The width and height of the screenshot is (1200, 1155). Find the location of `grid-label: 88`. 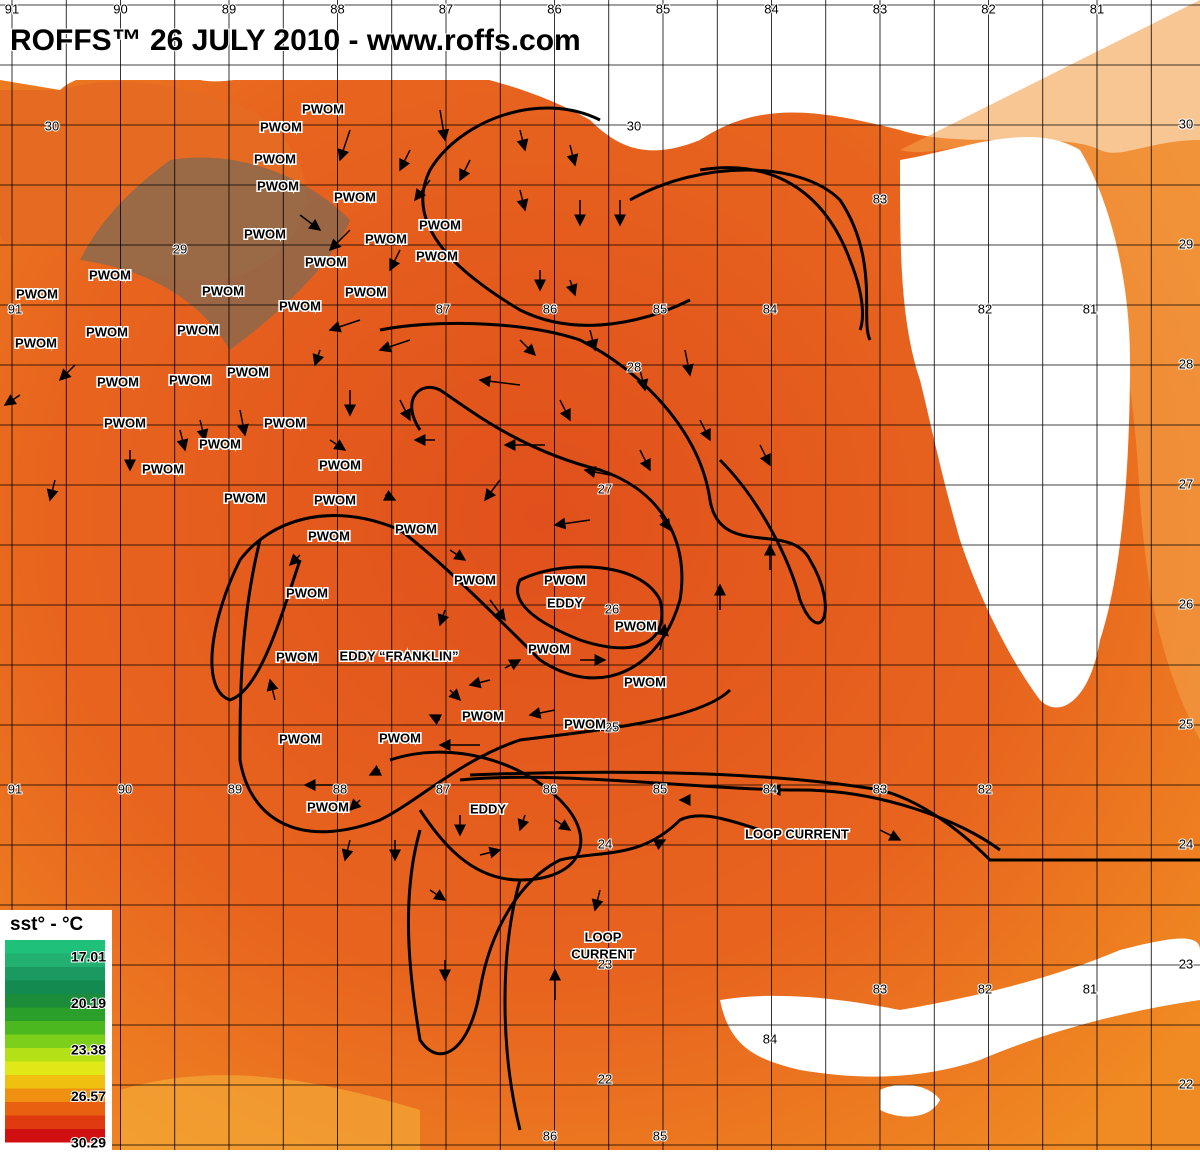

grid-label: 88 is located at coordinates (340, 788).